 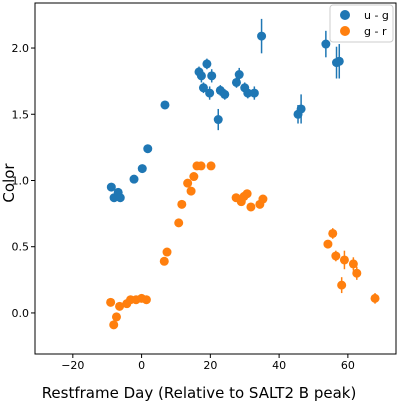 I want to click on x-axis-ticks: −20 0 20 40 60, so click(x=208, y=363).